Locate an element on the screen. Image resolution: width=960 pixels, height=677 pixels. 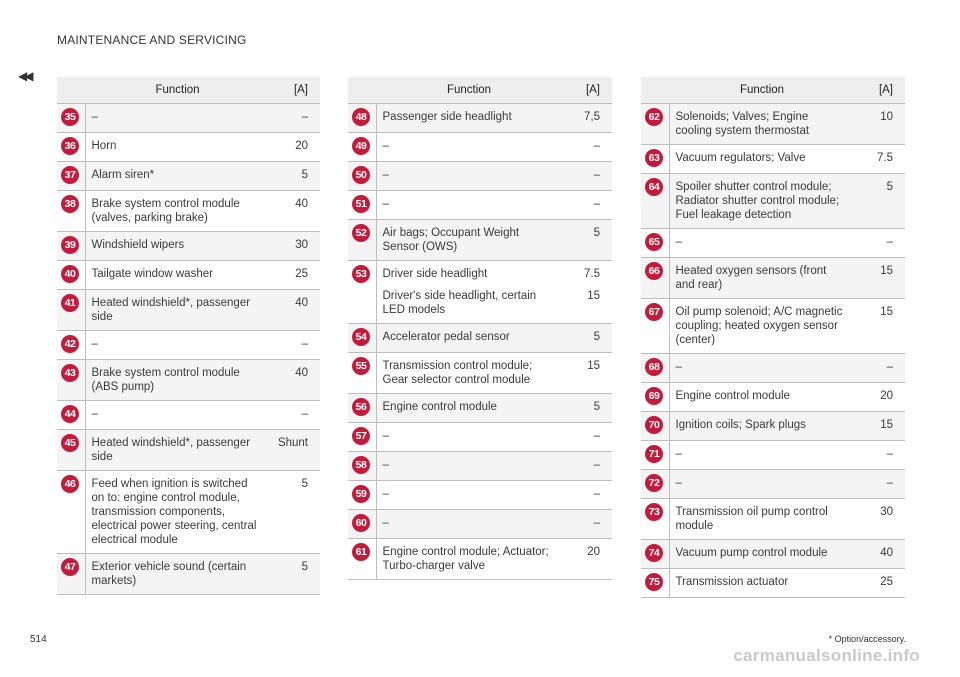
fuse-number-cell: 38 is located at coordinates (71, 211).